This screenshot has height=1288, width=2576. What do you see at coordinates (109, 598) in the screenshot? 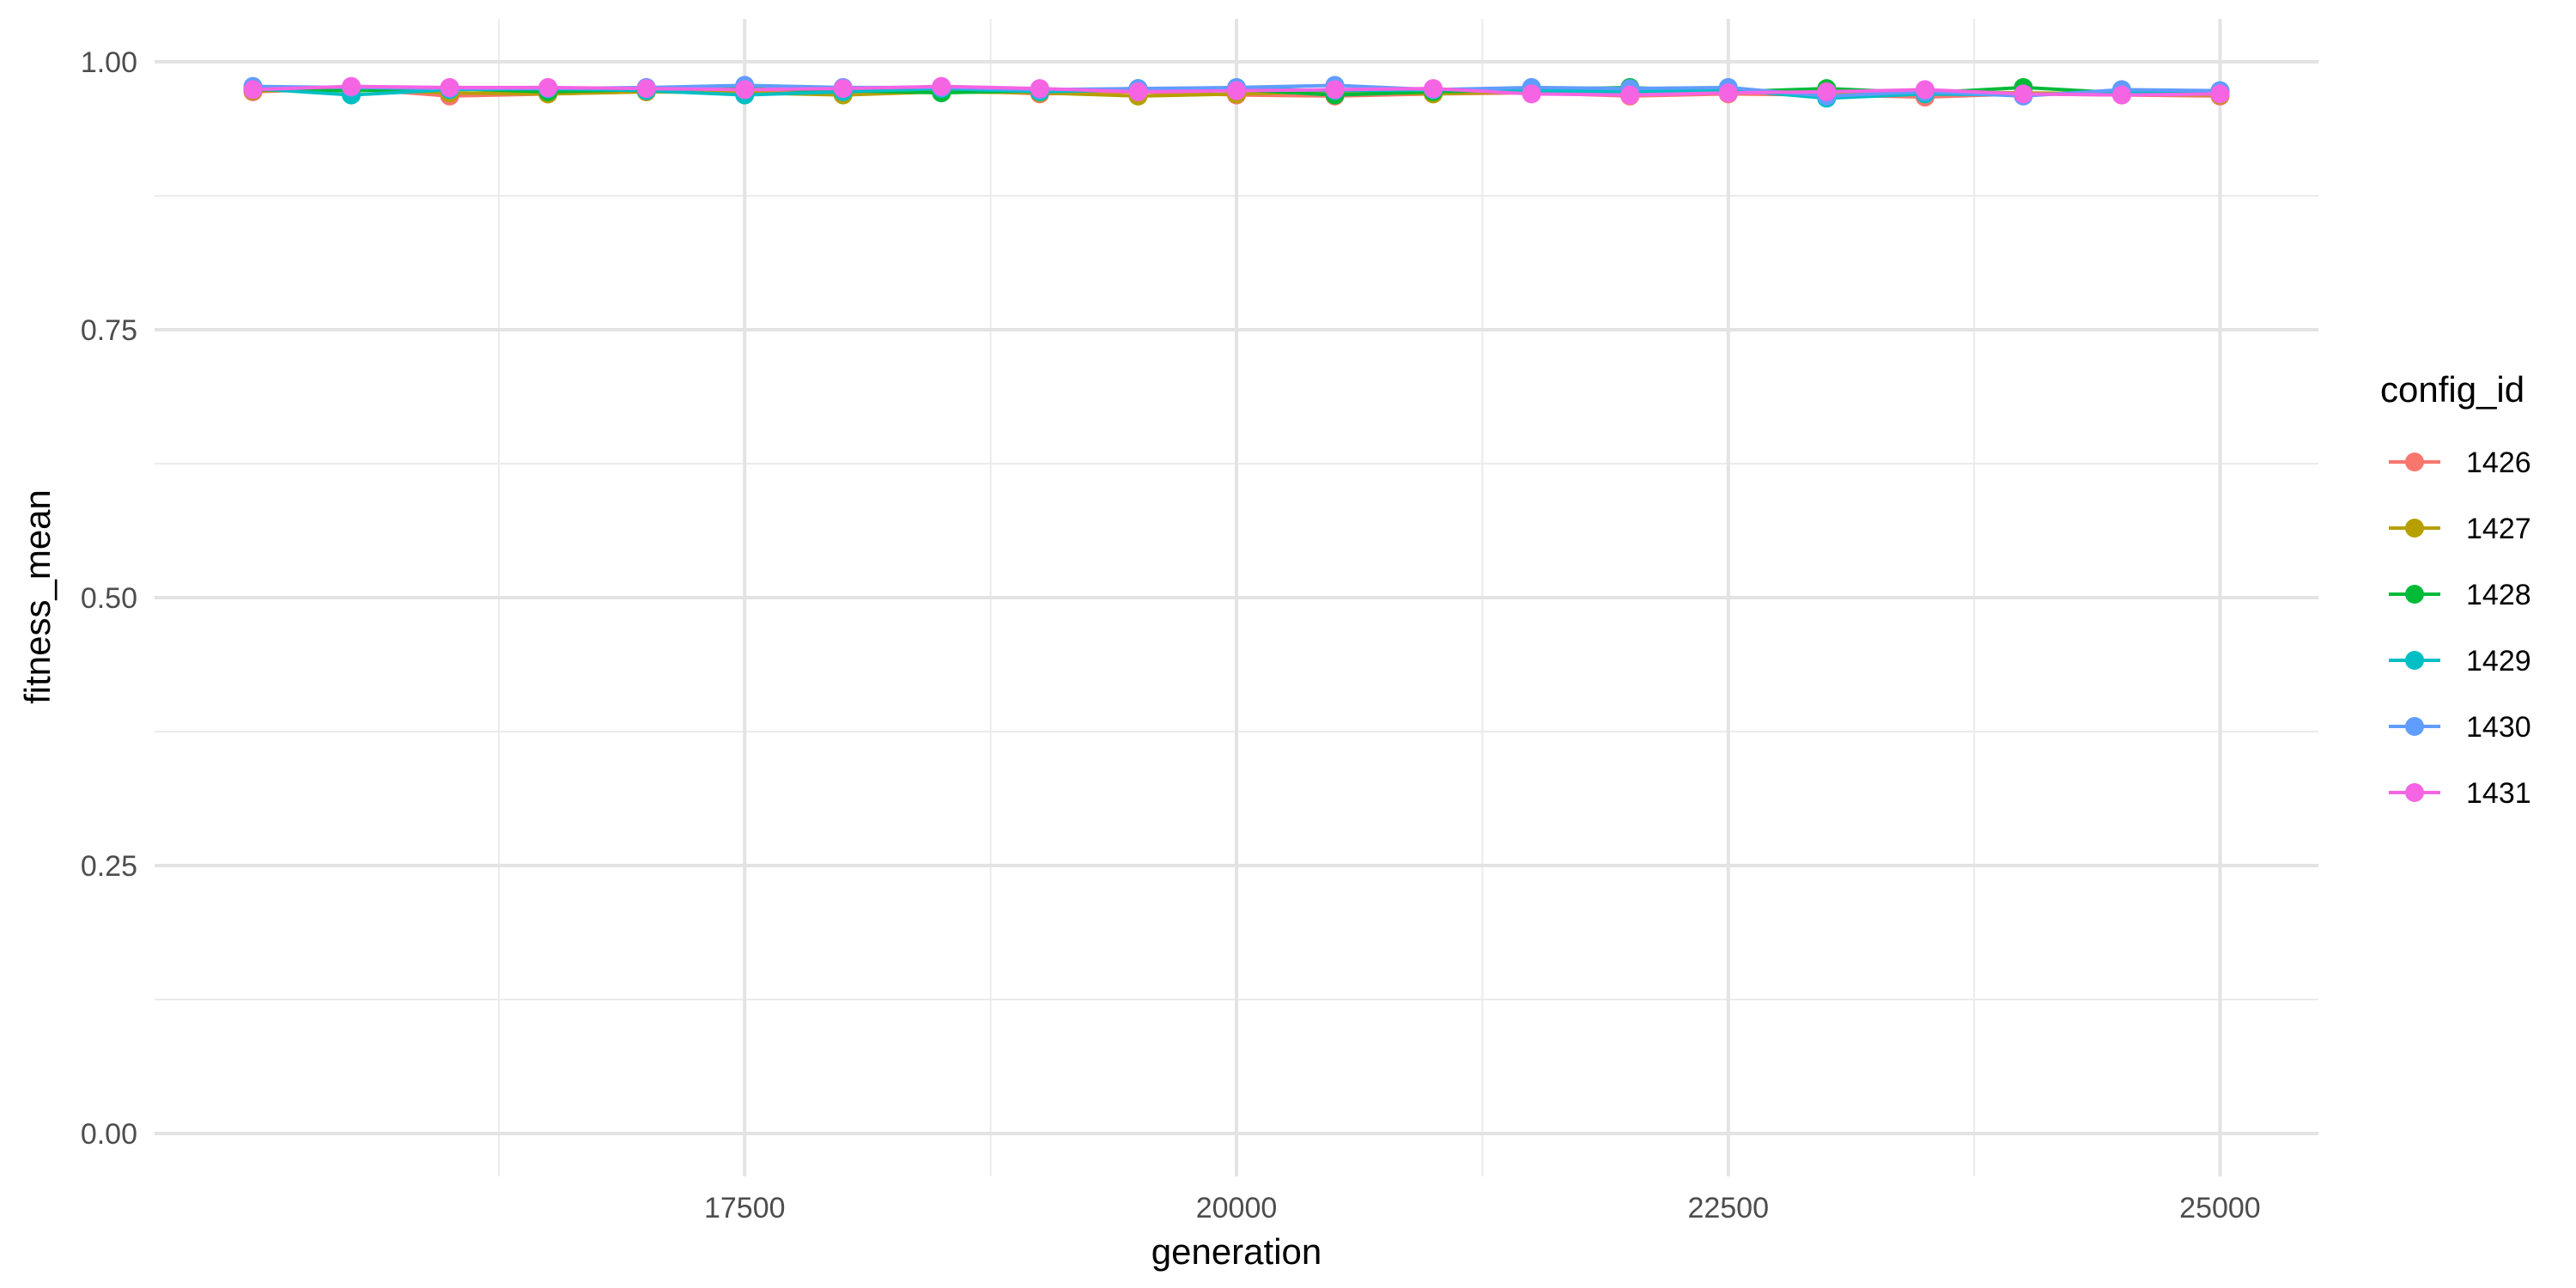
I see `y-tick-label: 0.50` at bounding box center [109, 598].